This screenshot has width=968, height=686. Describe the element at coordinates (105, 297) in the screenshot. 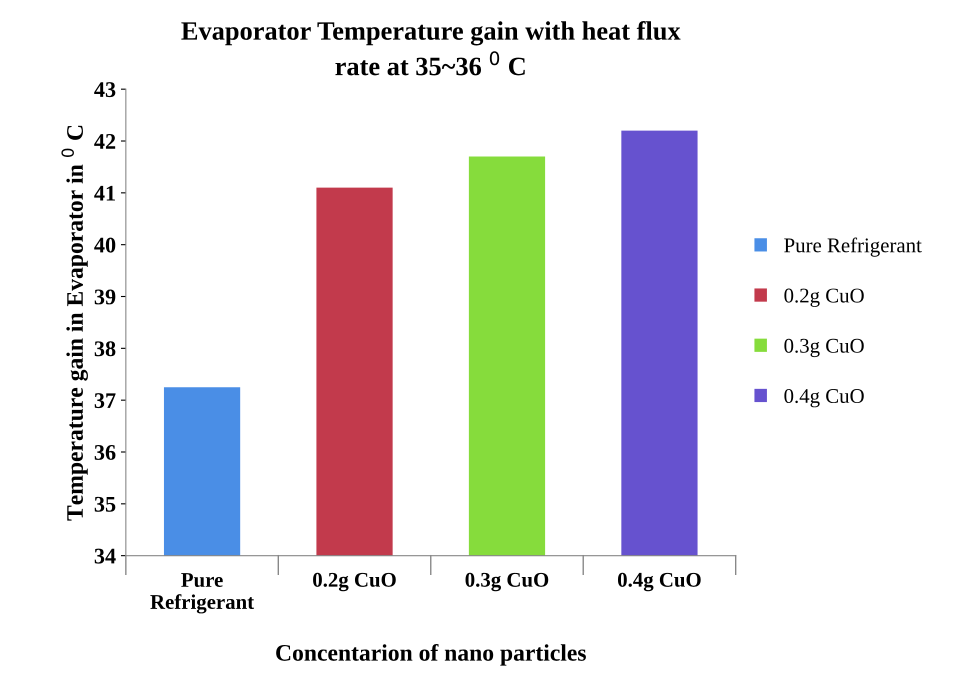

I see `y-tick-label: 39` at that location.